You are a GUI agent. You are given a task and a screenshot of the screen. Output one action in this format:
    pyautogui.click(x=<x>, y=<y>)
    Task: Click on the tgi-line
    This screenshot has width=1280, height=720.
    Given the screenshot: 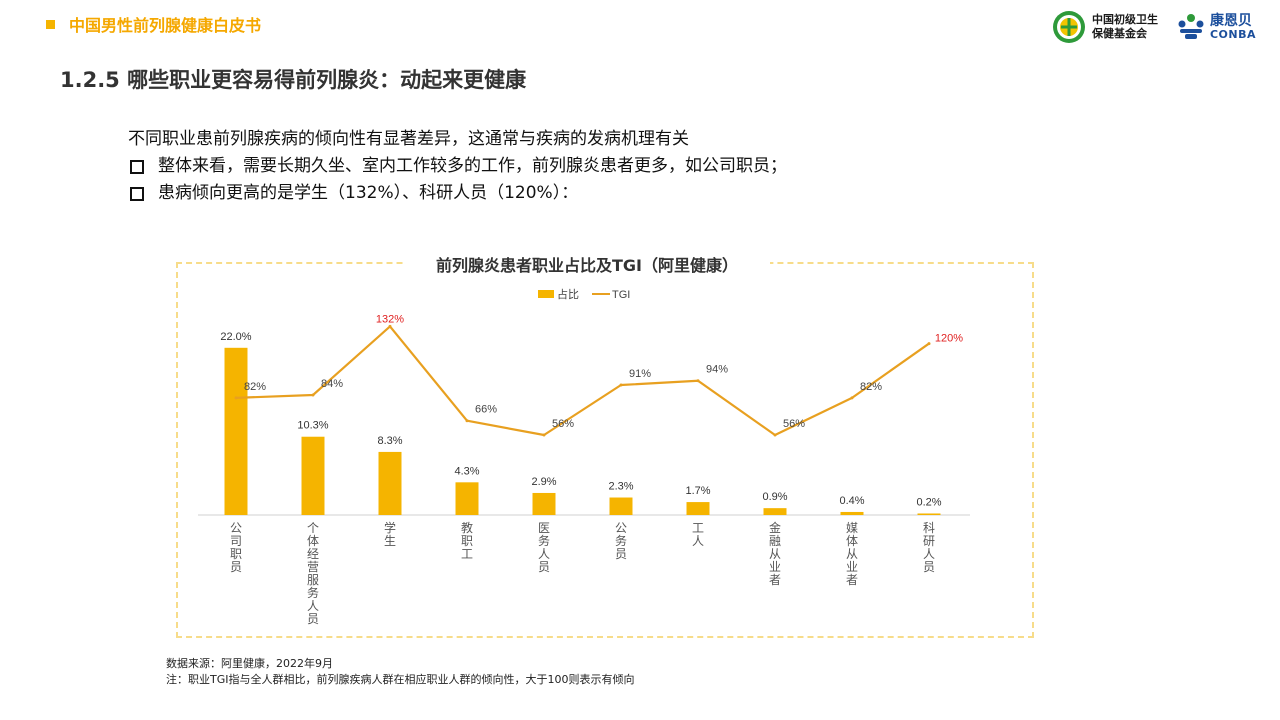 What is the action you would take?
    pyautogui.click(x=582, y=381)
    